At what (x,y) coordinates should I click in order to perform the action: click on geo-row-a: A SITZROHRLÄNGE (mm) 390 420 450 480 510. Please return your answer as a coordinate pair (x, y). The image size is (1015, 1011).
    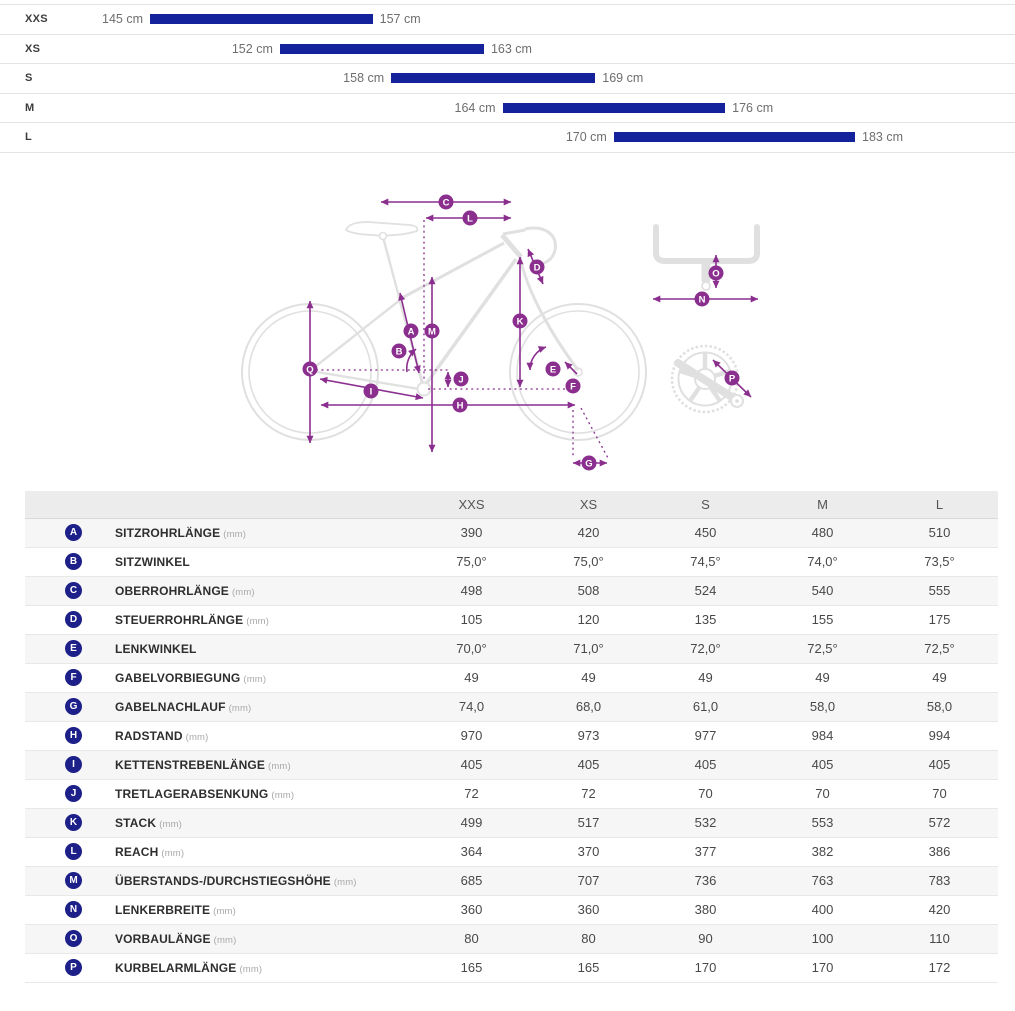
    Looking at the image, I should click on (511, 532).